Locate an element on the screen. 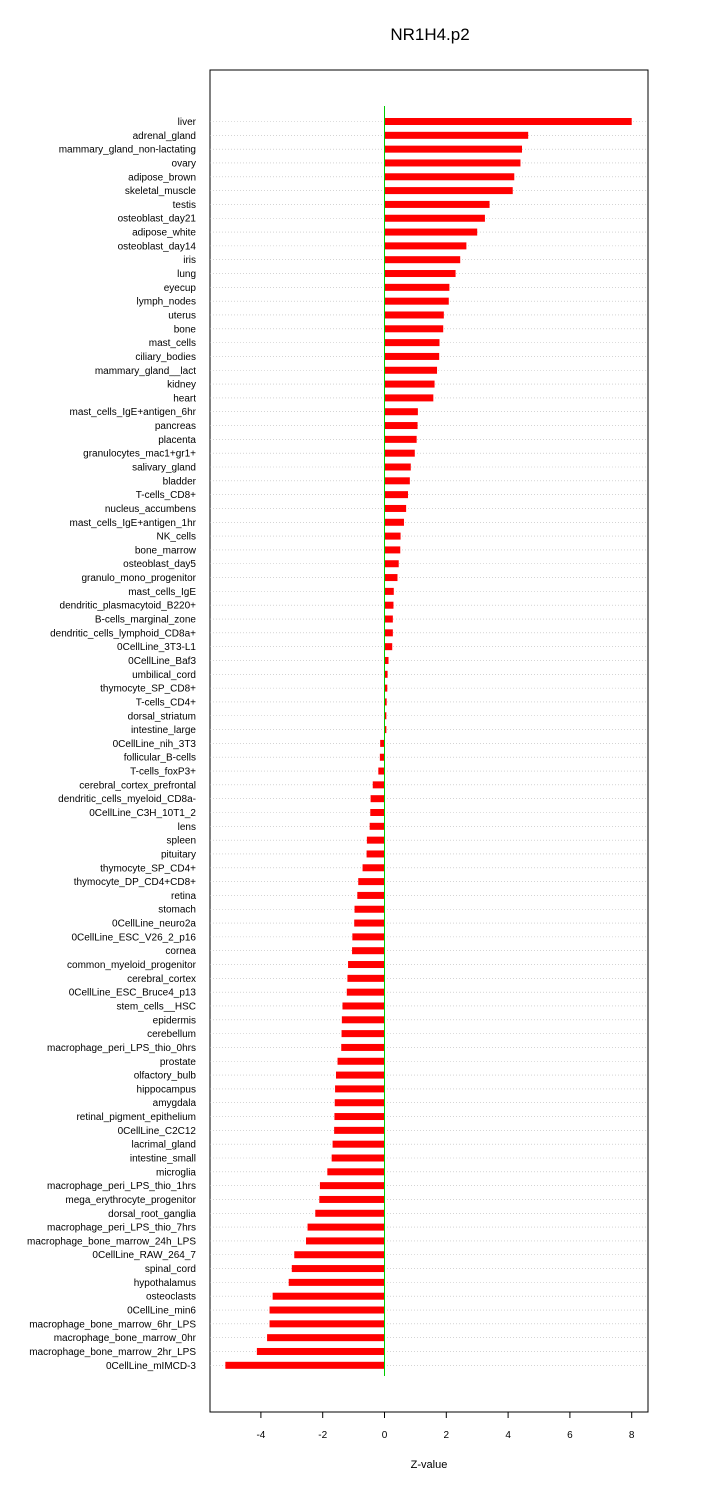 The image size is (720, 1485). category-label: nucleus_accumbens is located at coordinates (150, 509).